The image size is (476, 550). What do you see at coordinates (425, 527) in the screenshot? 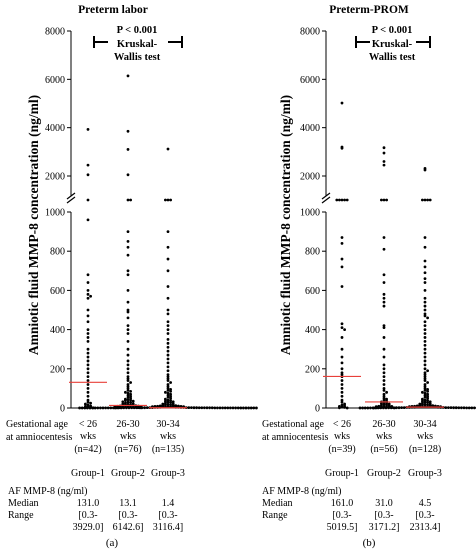
I see `range-value: 2313.4]` at bounding box center [425, 527].